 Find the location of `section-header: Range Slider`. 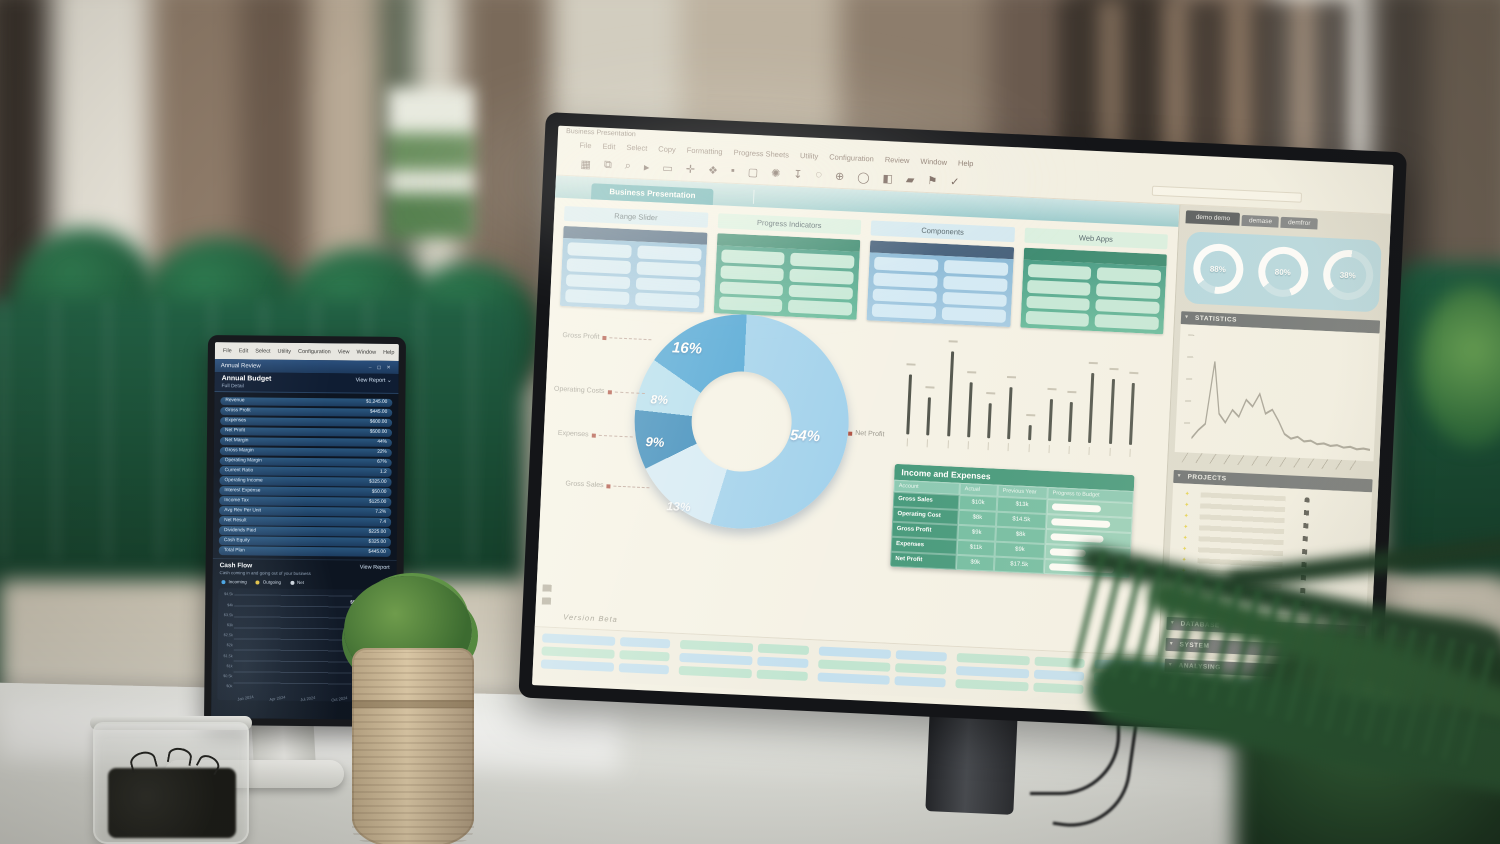

section-header: Range Slider is located at coordinates (635, 216).